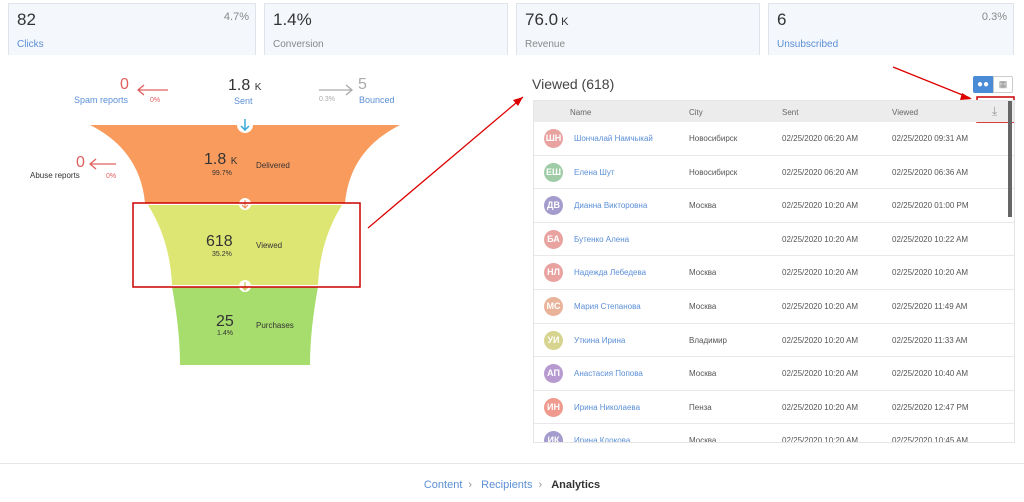 The width and height of the screenshot is (1024, 502). I want to click on scrollbar, so click(1010, 159).